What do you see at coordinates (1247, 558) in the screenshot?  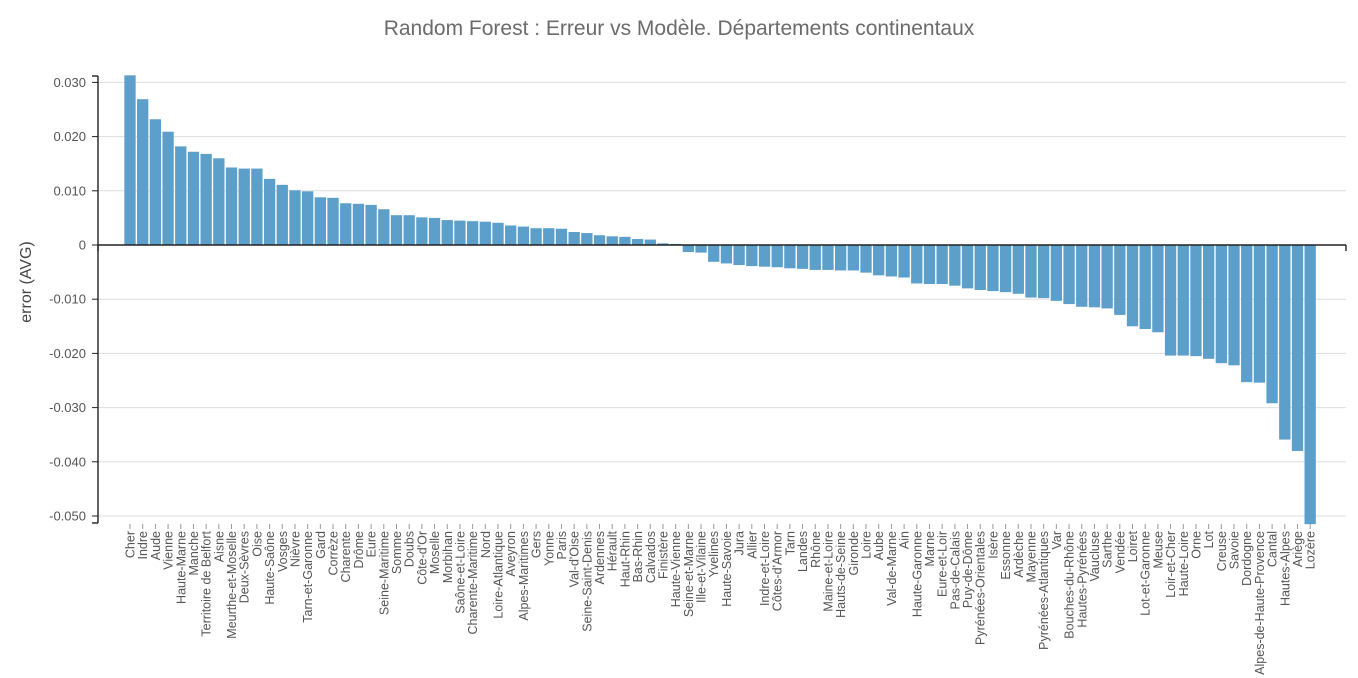 I see `x-tick-label: Dordogne` at bounding box center [1247, 558].